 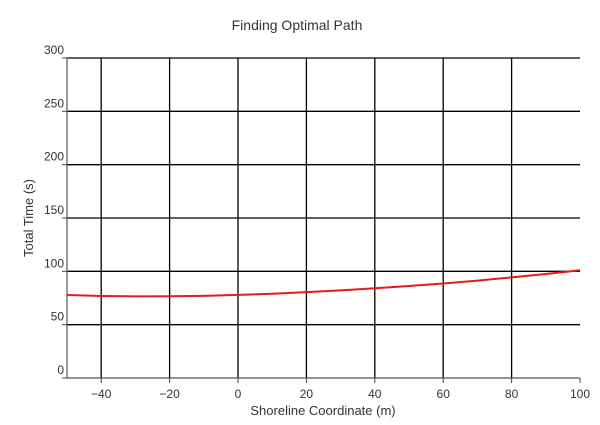 What do you see at coordinates (238, 394) in the screenshot?
I see `x-tick-label-0: 0` at bounding box center [238, 394].